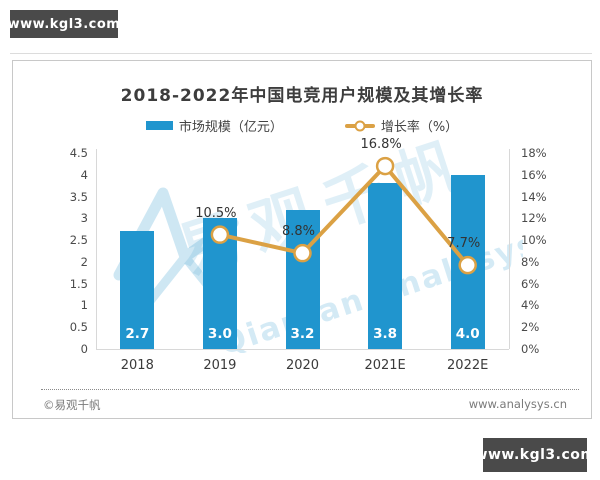  I want to click on source-url: www.analysys.cn, so click(517, 404).